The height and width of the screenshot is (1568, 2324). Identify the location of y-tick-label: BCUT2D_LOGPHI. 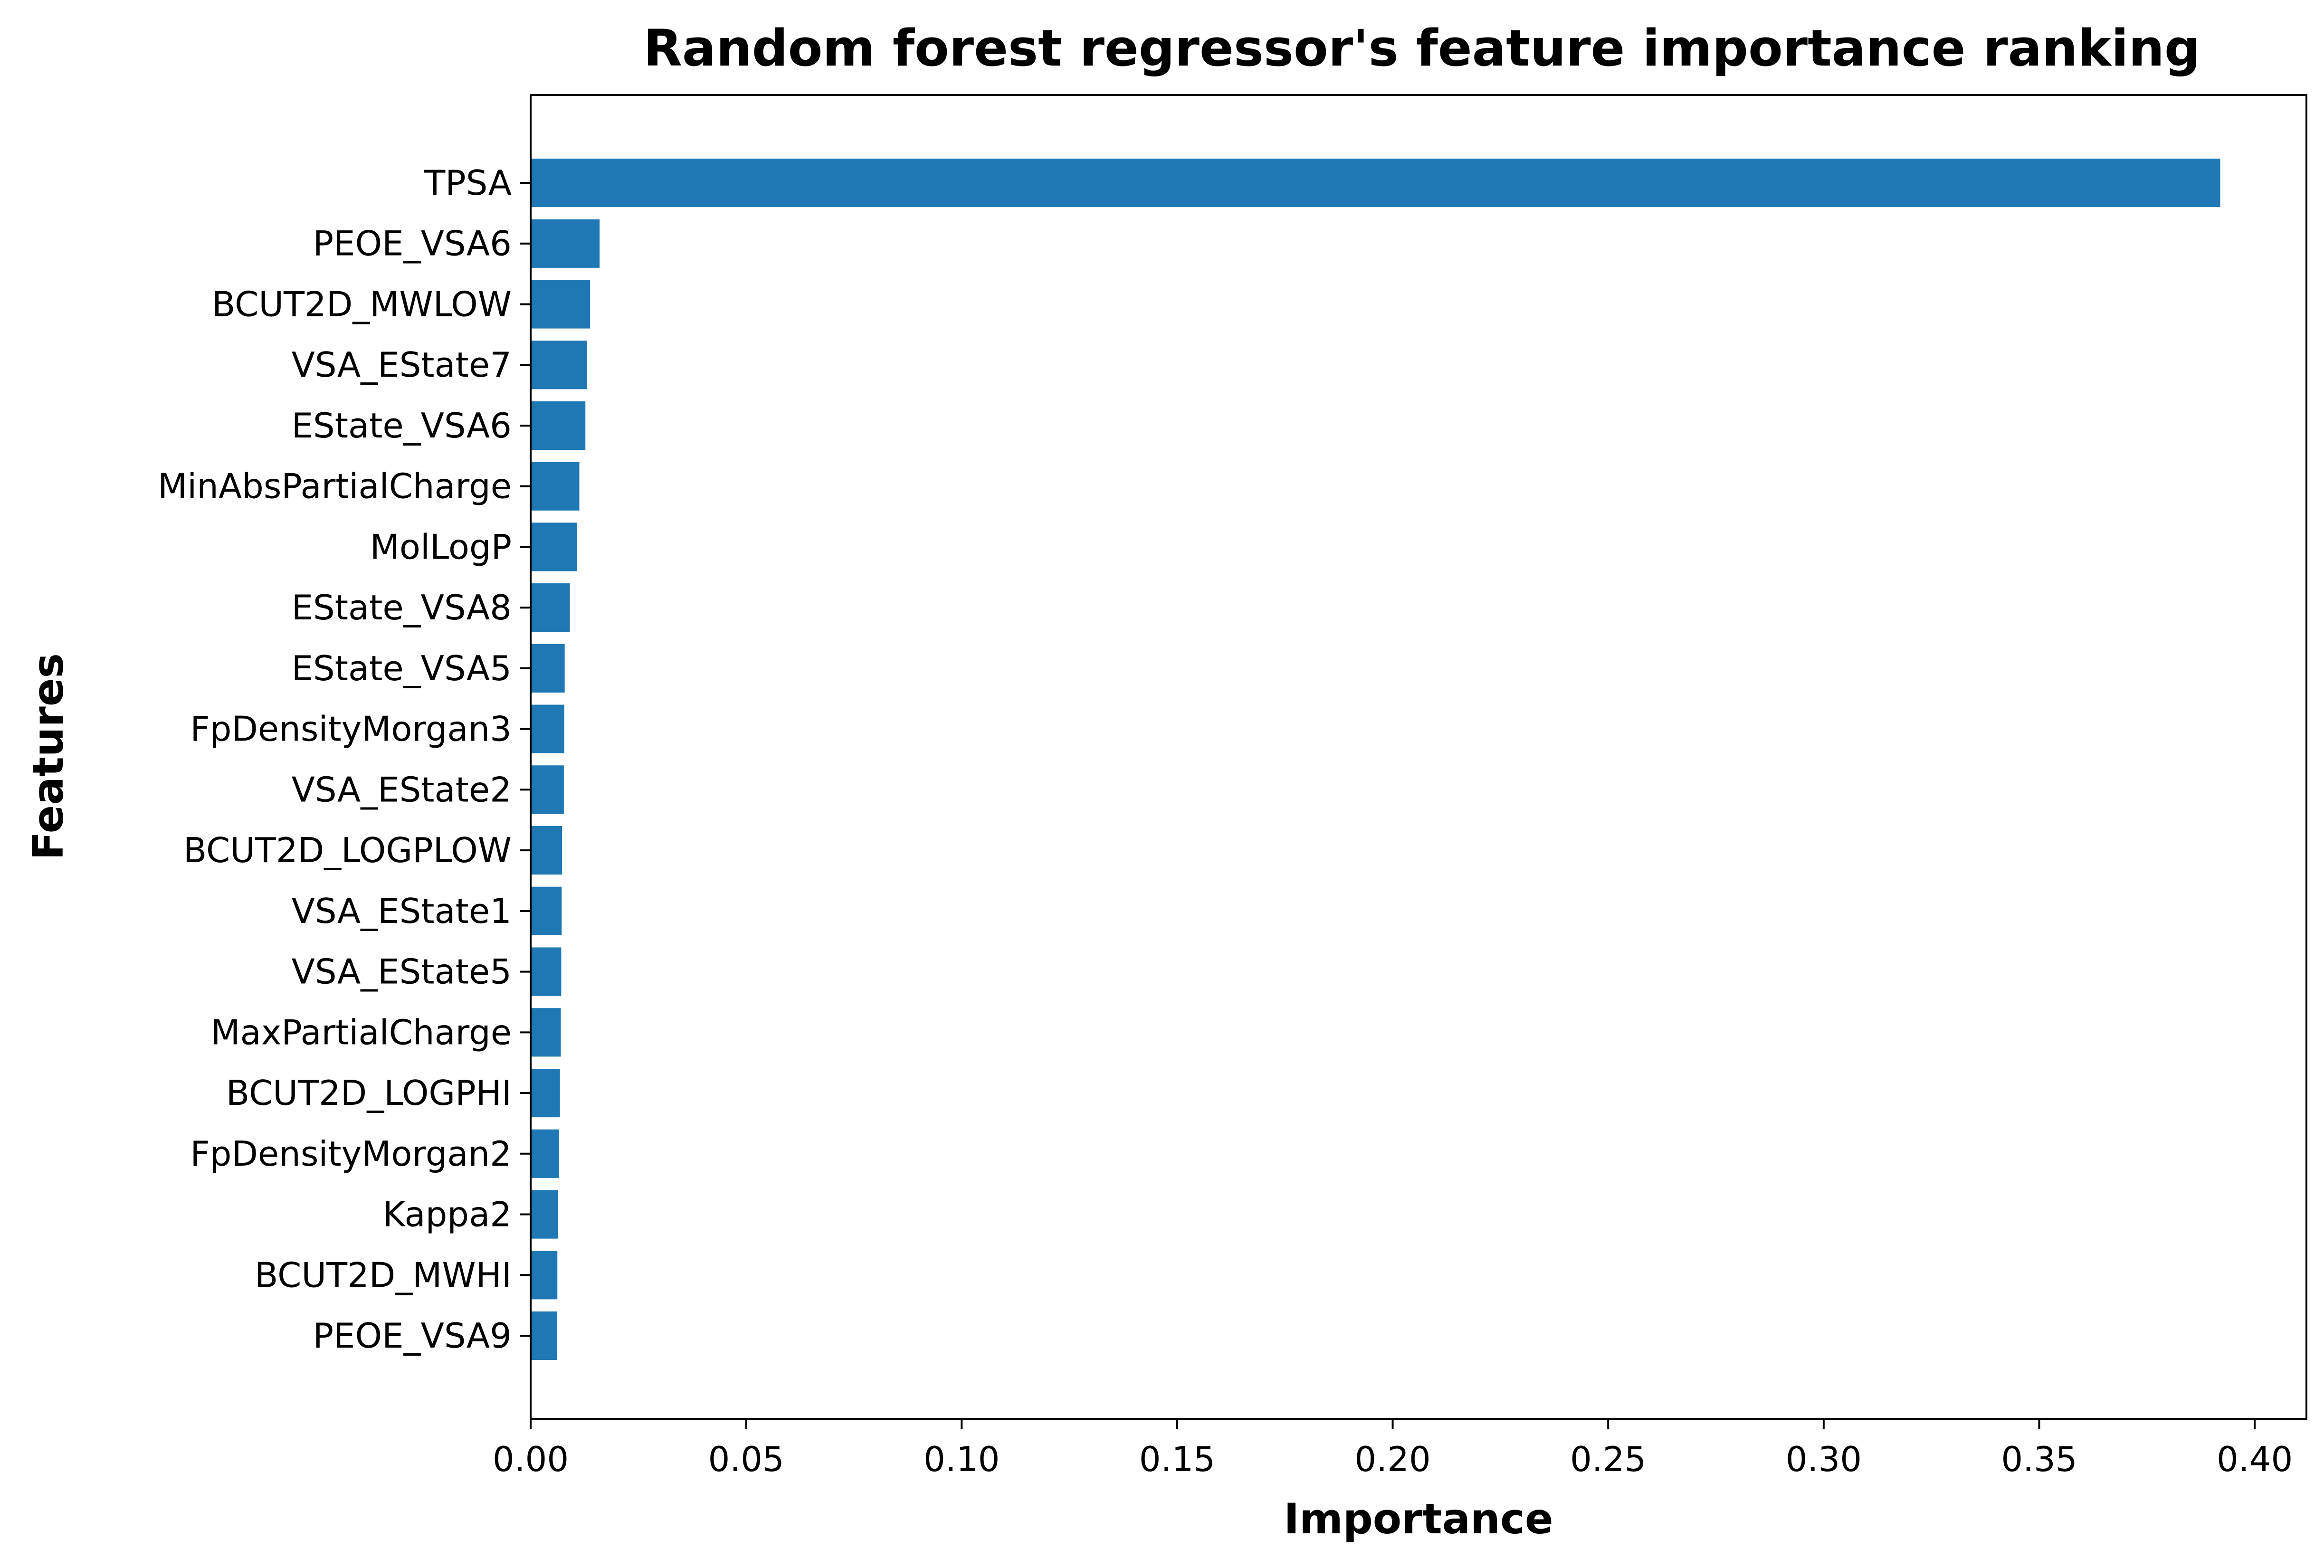
(369, 1093).